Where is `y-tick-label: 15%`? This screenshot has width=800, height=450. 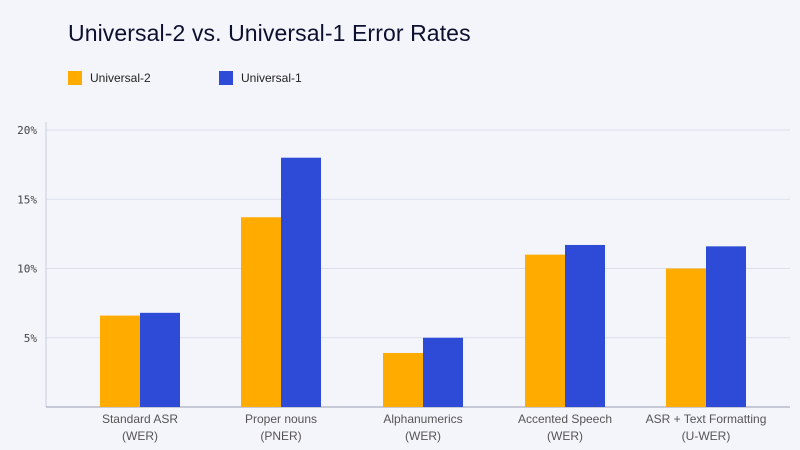
y-tick-label: 15% is located at coordinates (27, 199).